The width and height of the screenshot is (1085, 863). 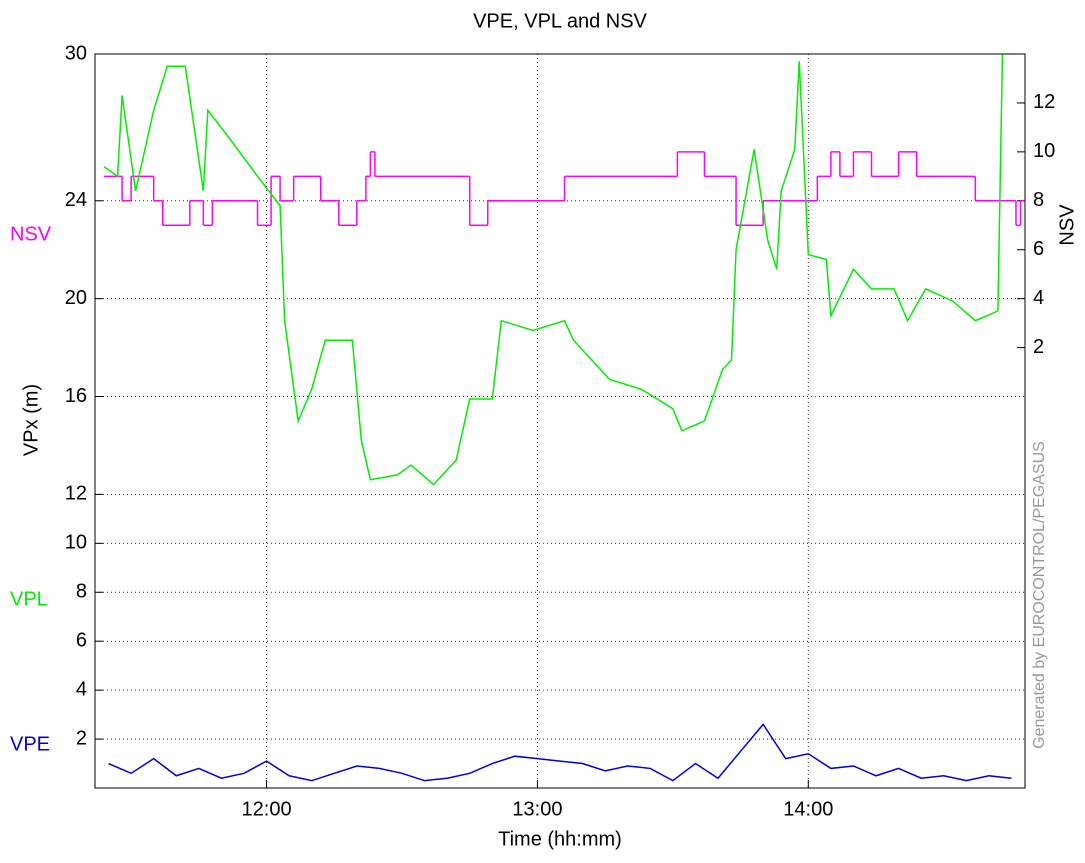 What do you see at coordinates (560, 839) in the screenshot?
I see `x-axis-label: Time (hh:mm)` at bounding box center [560, 839].